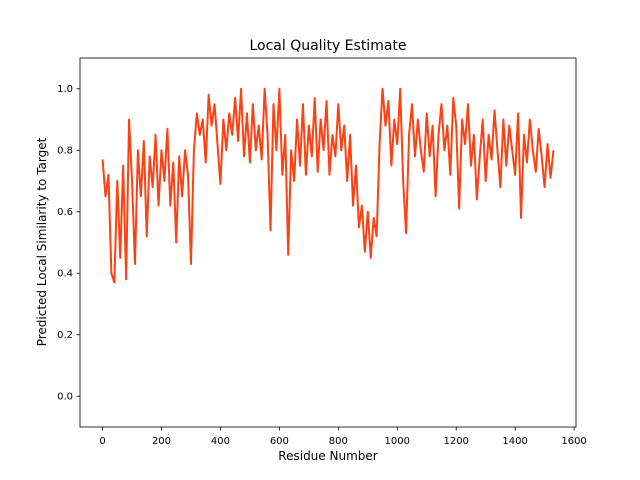  Describe the element at coordinates (65, 396) in the screenshot. I see `y-tick-label: 0.0` at that location.